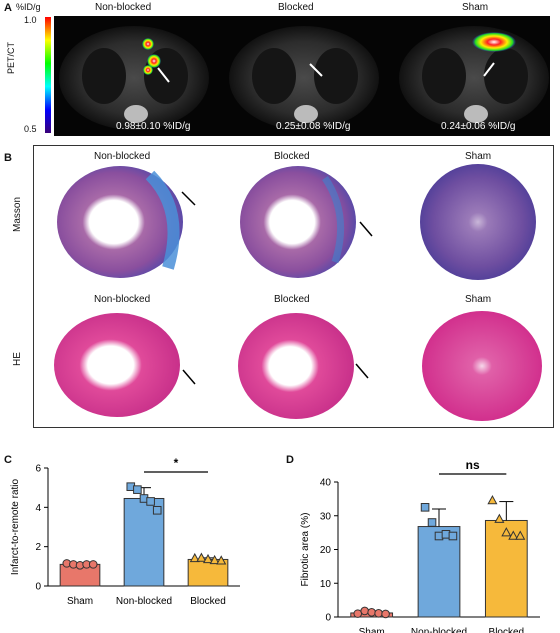  Describe the element at coordinates (478, 299) in the screenshot. I see `he-col-sham: Sham` at that location.